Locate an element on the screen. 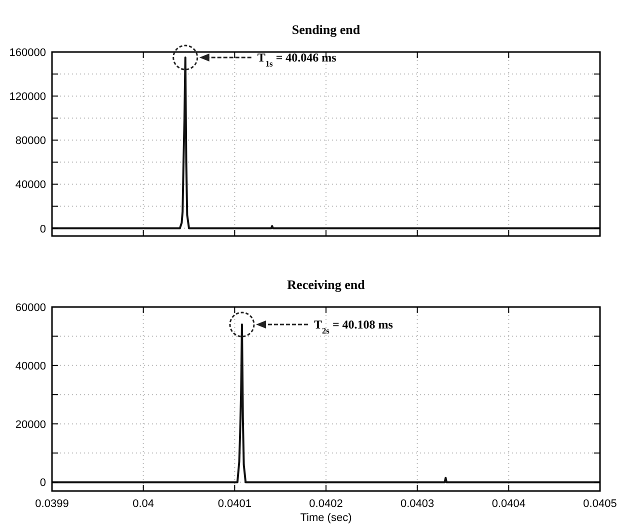 The image size is (627, 524). y-tick-label: 60000 is located at coordinates (30, 308).